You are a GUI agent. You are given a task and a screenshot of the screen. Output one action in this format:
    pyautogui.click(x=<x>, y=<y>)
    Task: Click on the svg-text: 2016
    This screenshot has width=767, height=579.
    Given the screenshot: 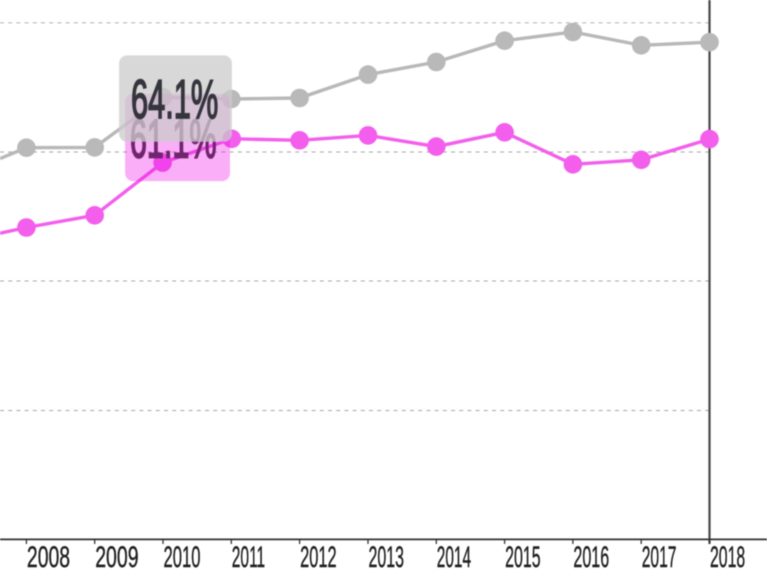 What is the action you would take?
    pyautogui.click(x=591, y=557)
    